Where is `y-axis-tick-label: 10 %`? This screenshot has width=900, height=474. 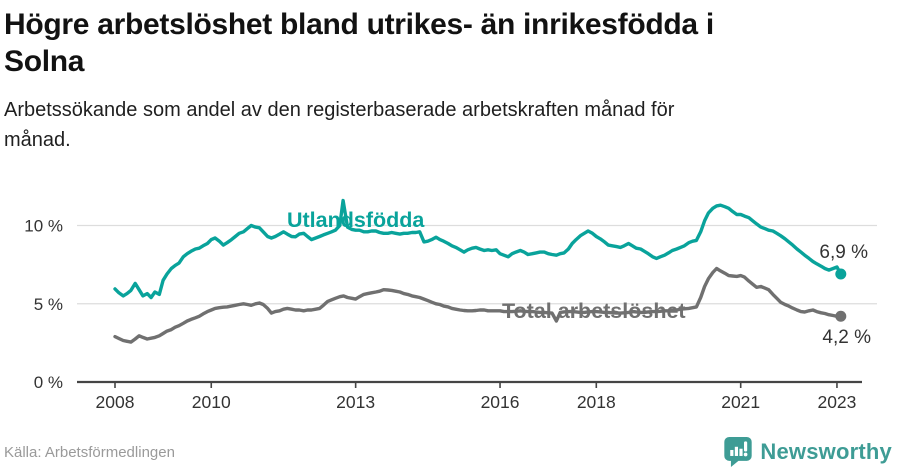 y-axis-tick-label: 10 % is located at coordinates (43, 226).